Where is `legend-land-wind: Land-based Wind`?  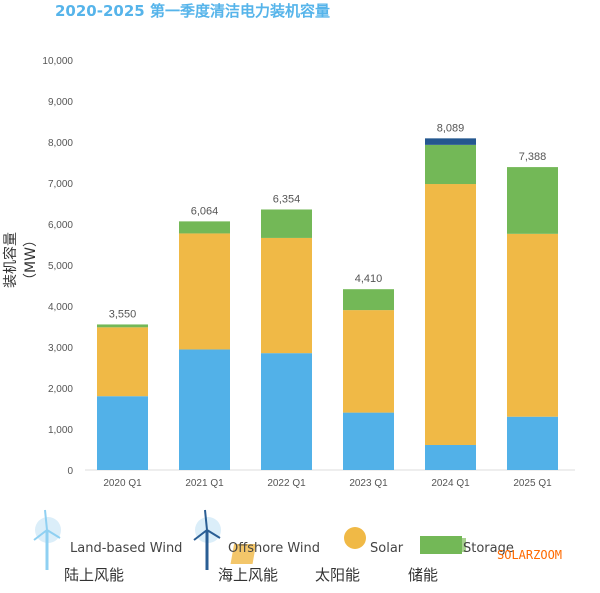 legend-land-wind: Land-based Wind is located at coordinates (126, 548).